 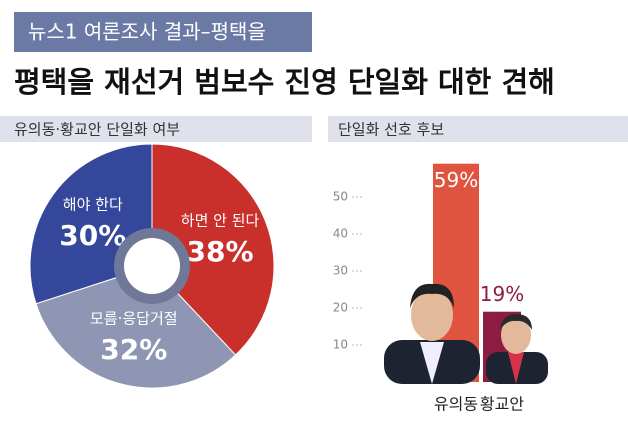 I want to click on badge: 뉴스1 여론조사 결과–평택을, so click(x=147, y=32).